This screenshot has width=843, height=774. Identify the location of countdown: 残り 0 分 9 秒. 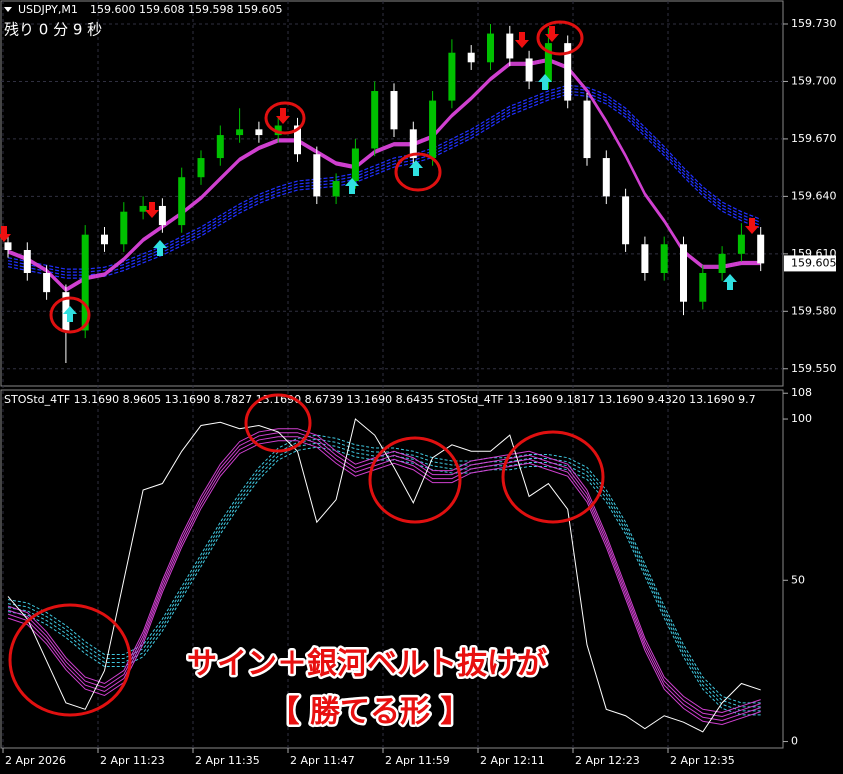
(53, 30).